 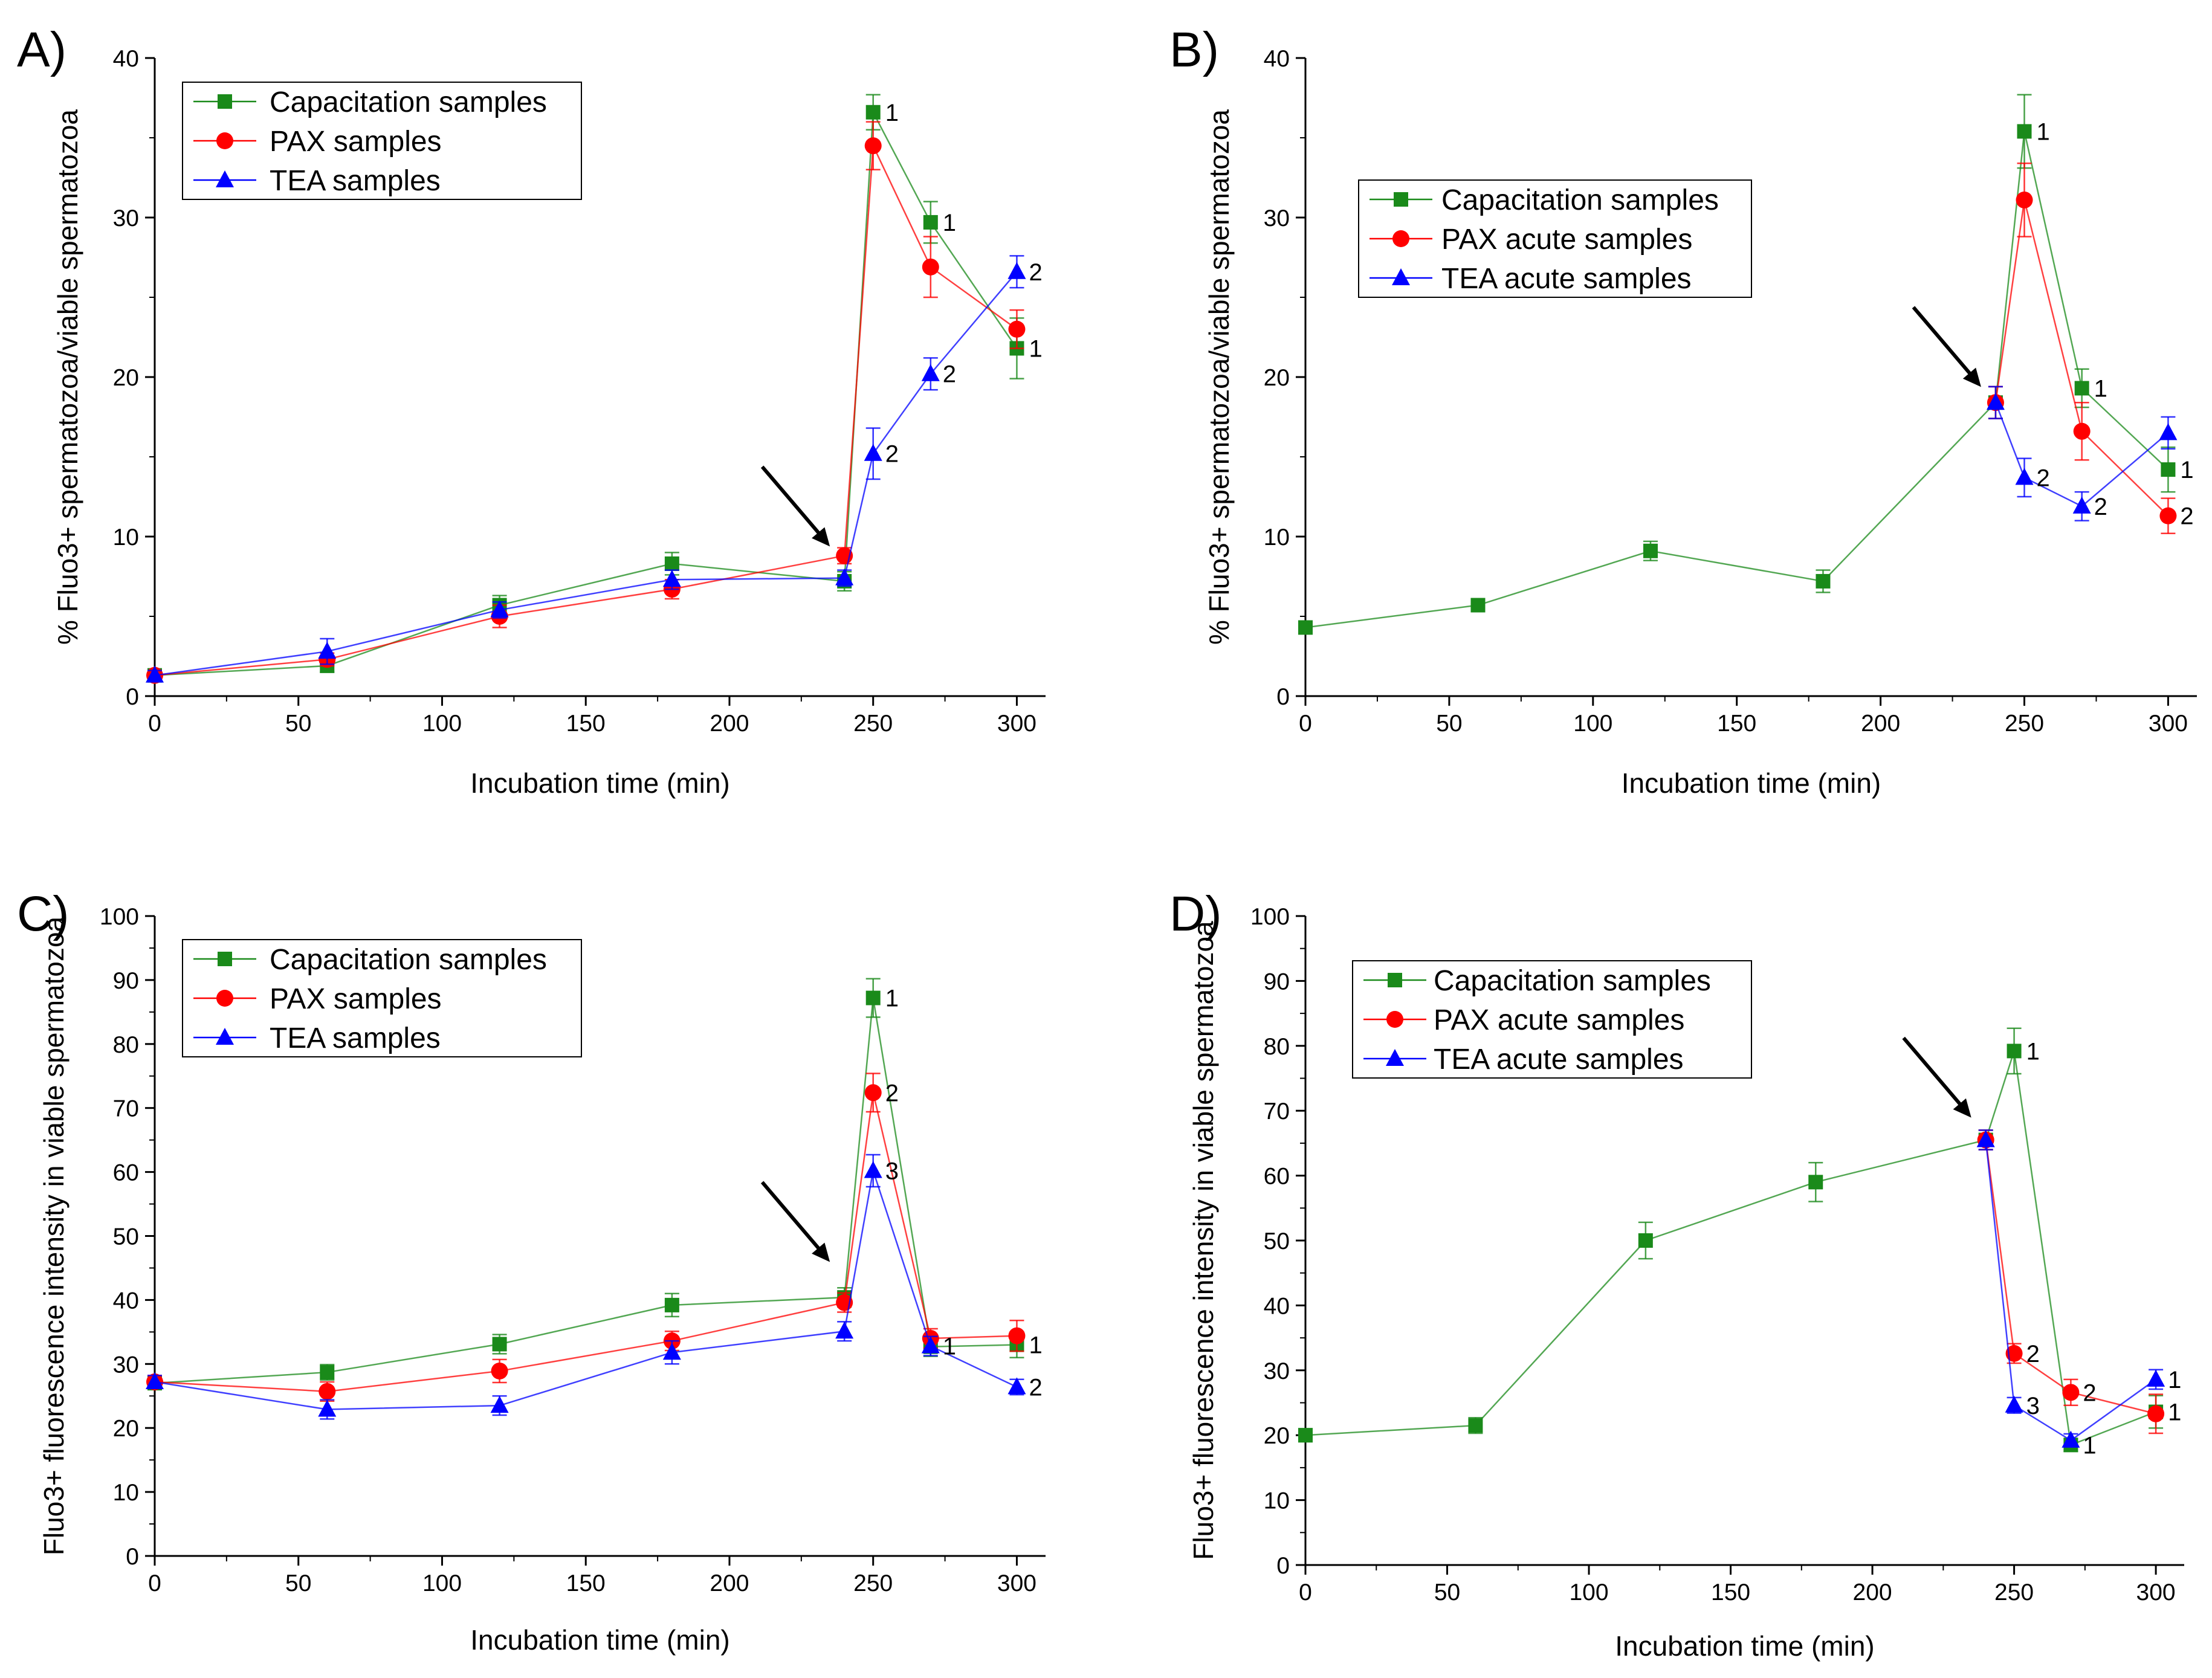 What do you see at coordinates (2033, 1406) in the screenshot?
I see `significance-label: 3` at bounding box center [2033, 1406].